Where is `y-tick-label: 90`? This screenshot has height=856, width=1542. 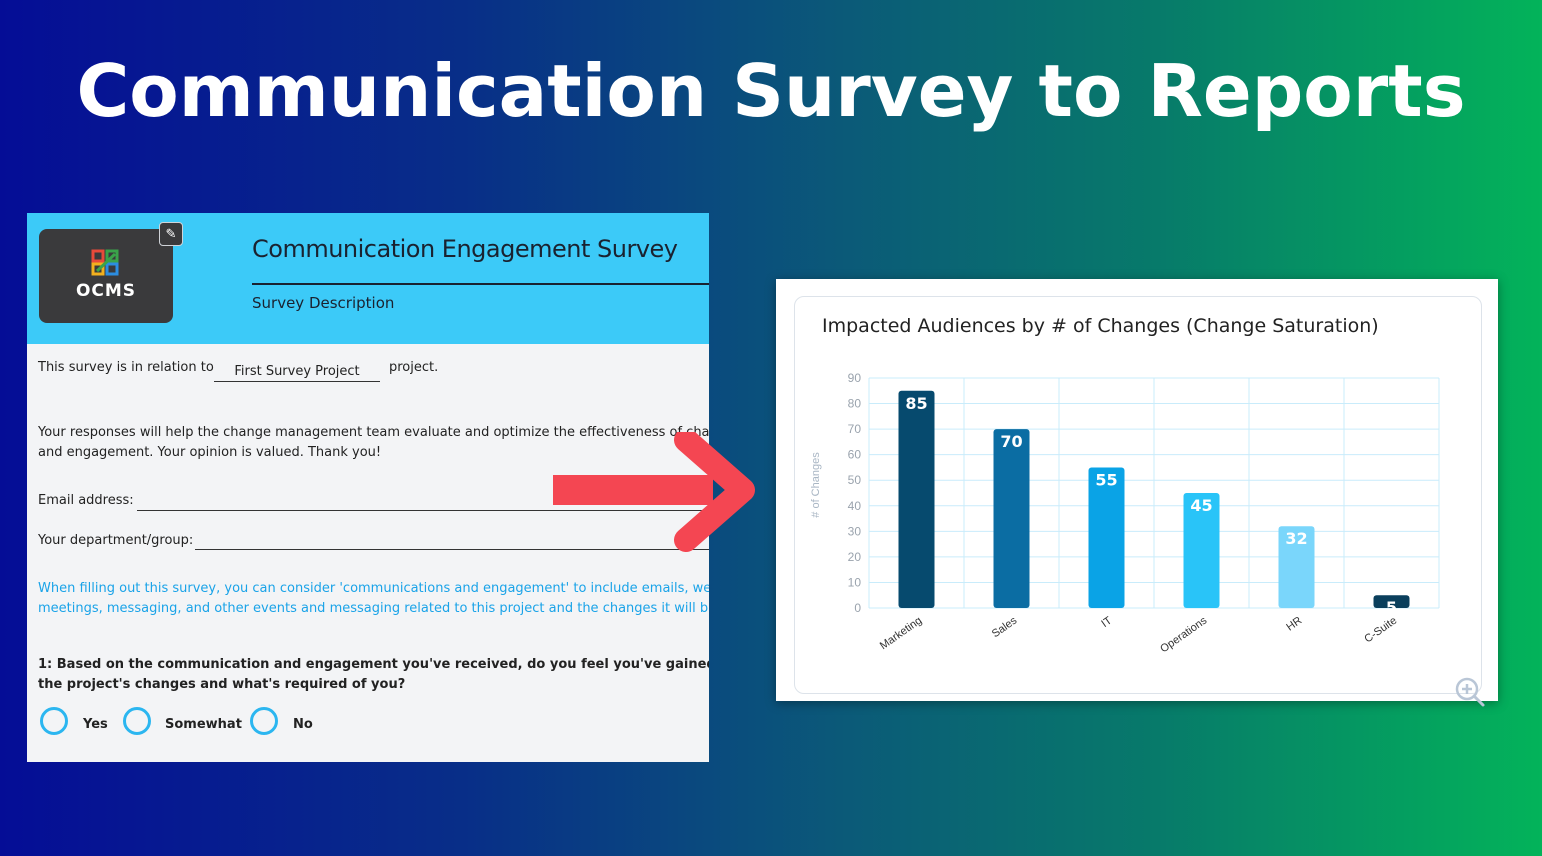 y-tick-label: 90 is located at coordinates (855, 378).